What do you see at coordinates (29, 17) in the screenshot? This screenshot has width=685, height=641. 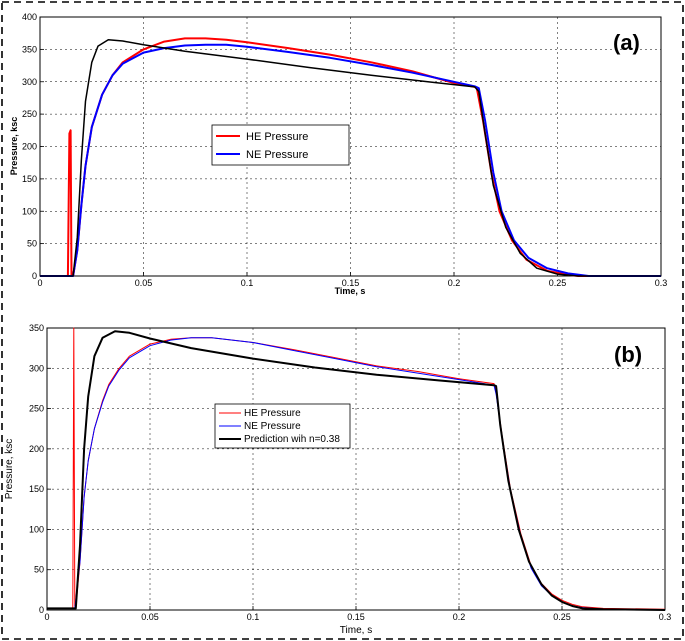 I see `y-tick-label-8: 400` at bounding box center [29, 17].